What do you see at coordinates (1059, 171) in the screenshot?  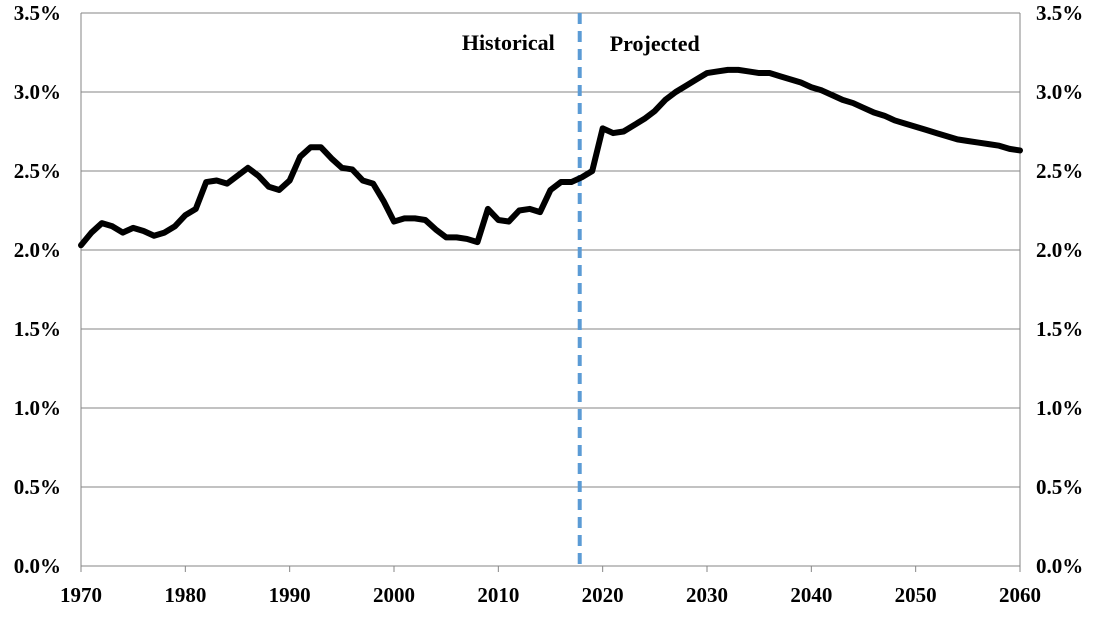 I see `y-tick-label-right: 2.5%` at bounding box center [1059, 171].